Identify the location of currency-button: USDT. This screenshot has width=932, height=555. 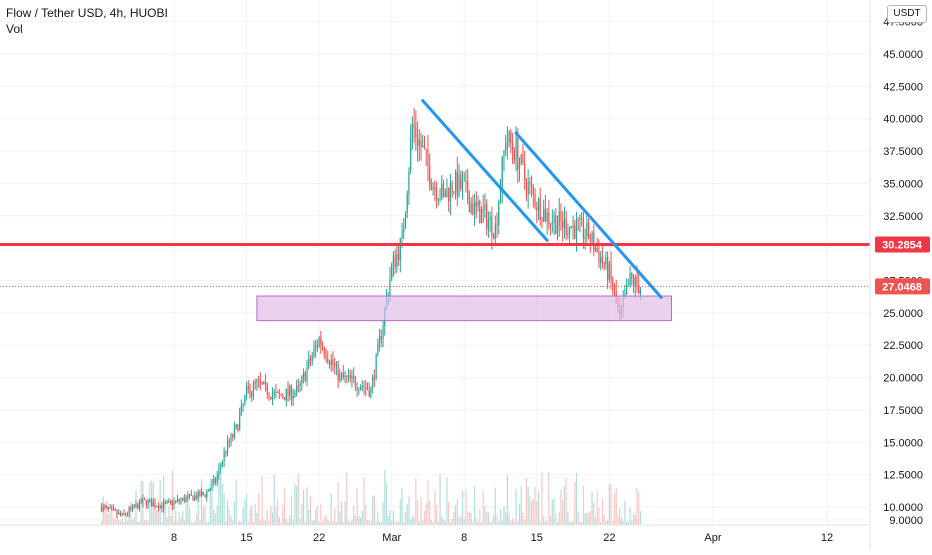
(907, 14).